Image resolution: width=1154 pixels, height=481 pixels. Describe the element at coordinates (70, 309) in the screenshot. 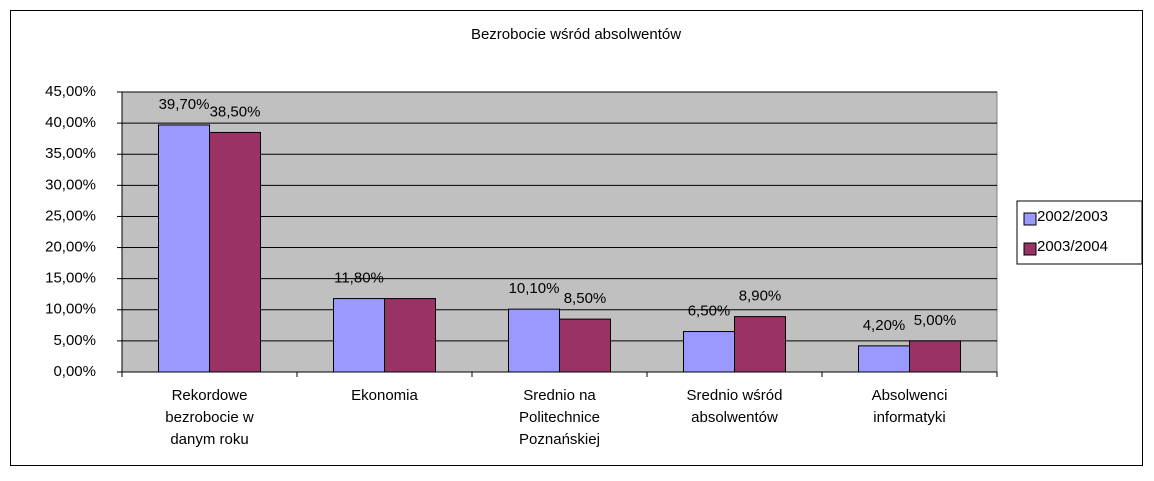

I see `y-tick-label: 10,00%` at that location.